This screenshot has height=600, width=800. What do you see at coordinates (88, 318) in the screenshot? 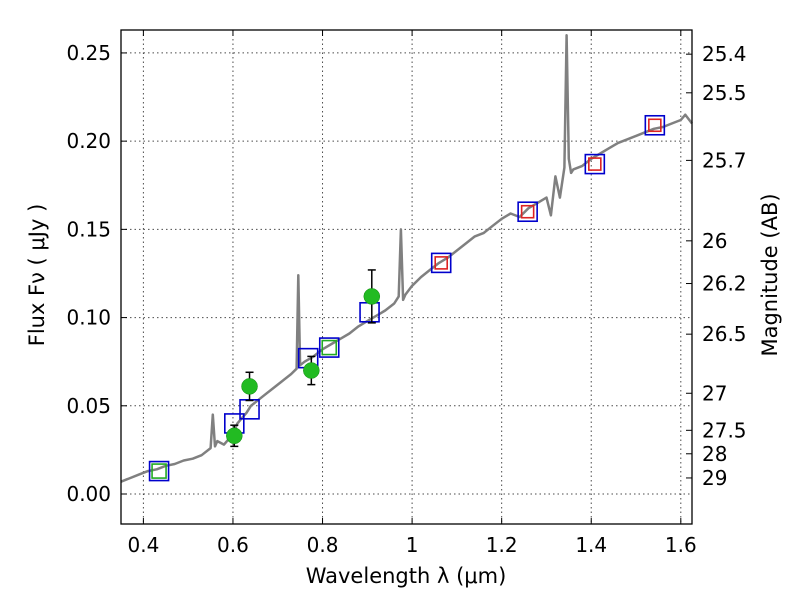
I see `y-tick-label: 0.10` at bounding box center [88, 318].